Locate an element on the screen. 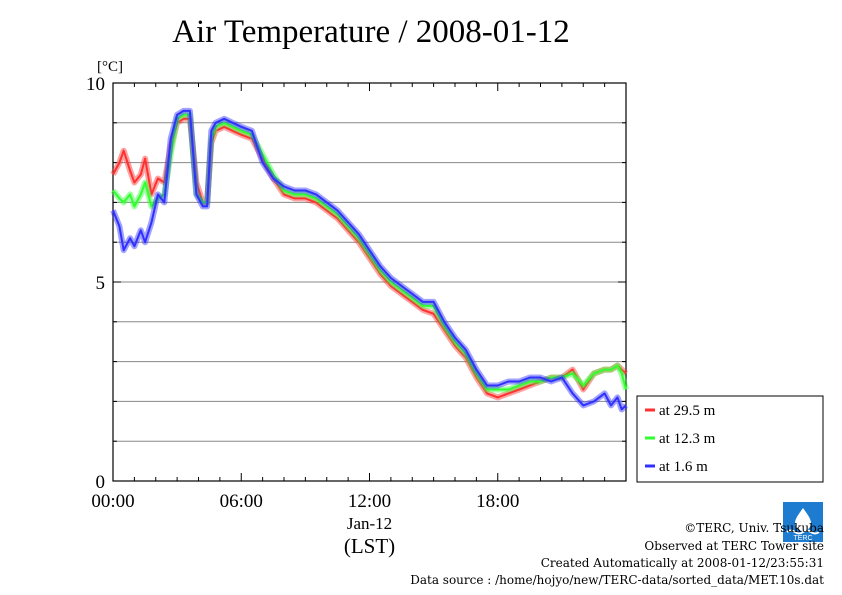  y-axis-label: [°C] is located at coordinates (110, 67).